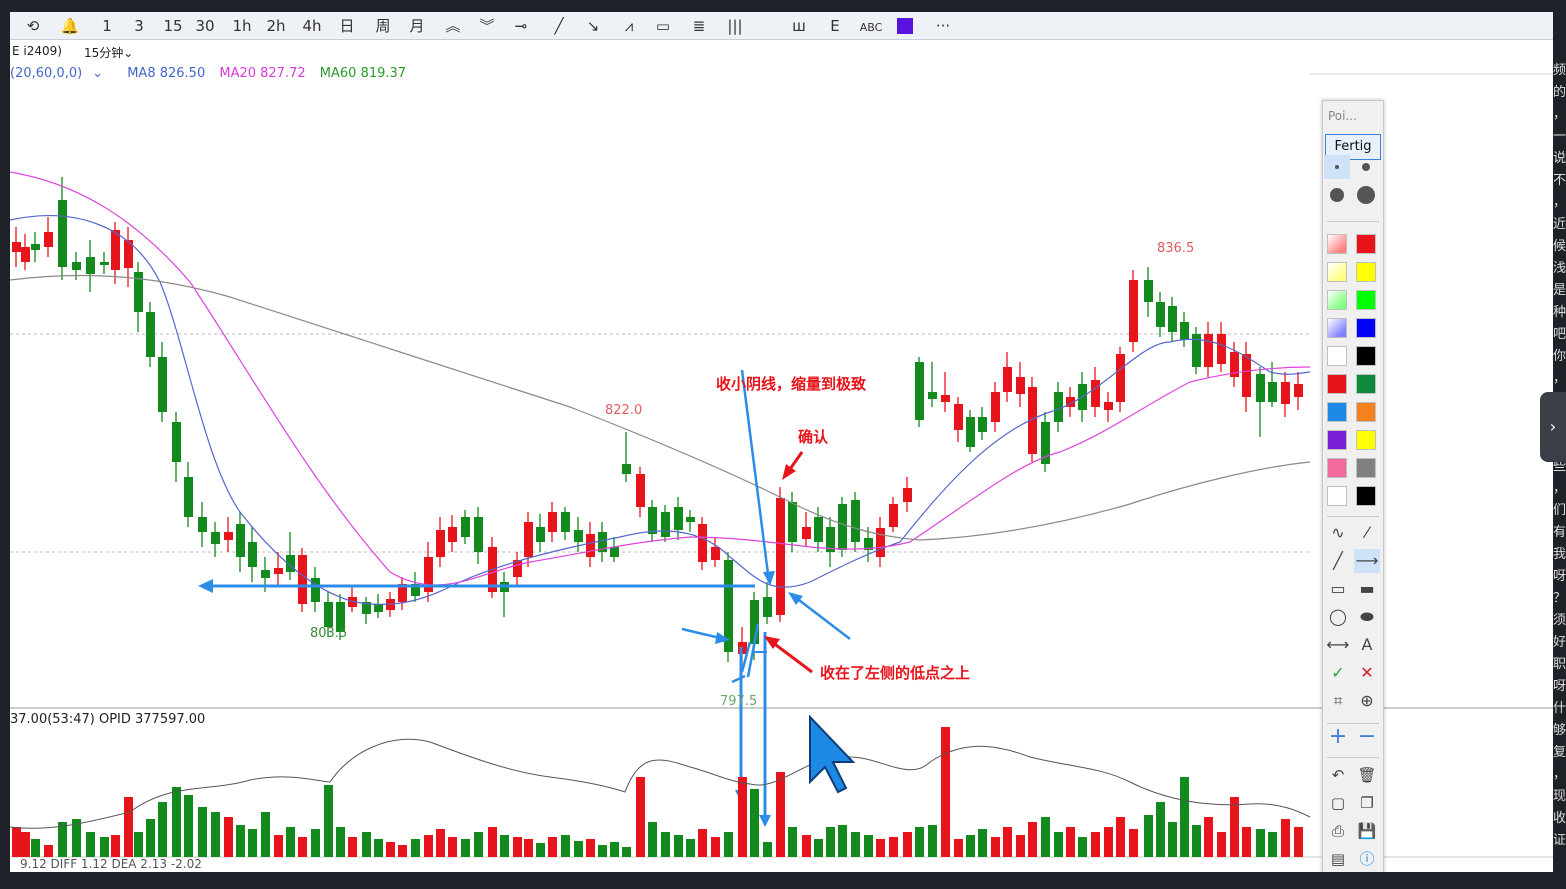 The height and width of the screenshot is (889, 1566). What do you see at coordinates (832, 754) in the screenshot?
I see `mouse-cursor-icon` at bounding box center [832, 754].